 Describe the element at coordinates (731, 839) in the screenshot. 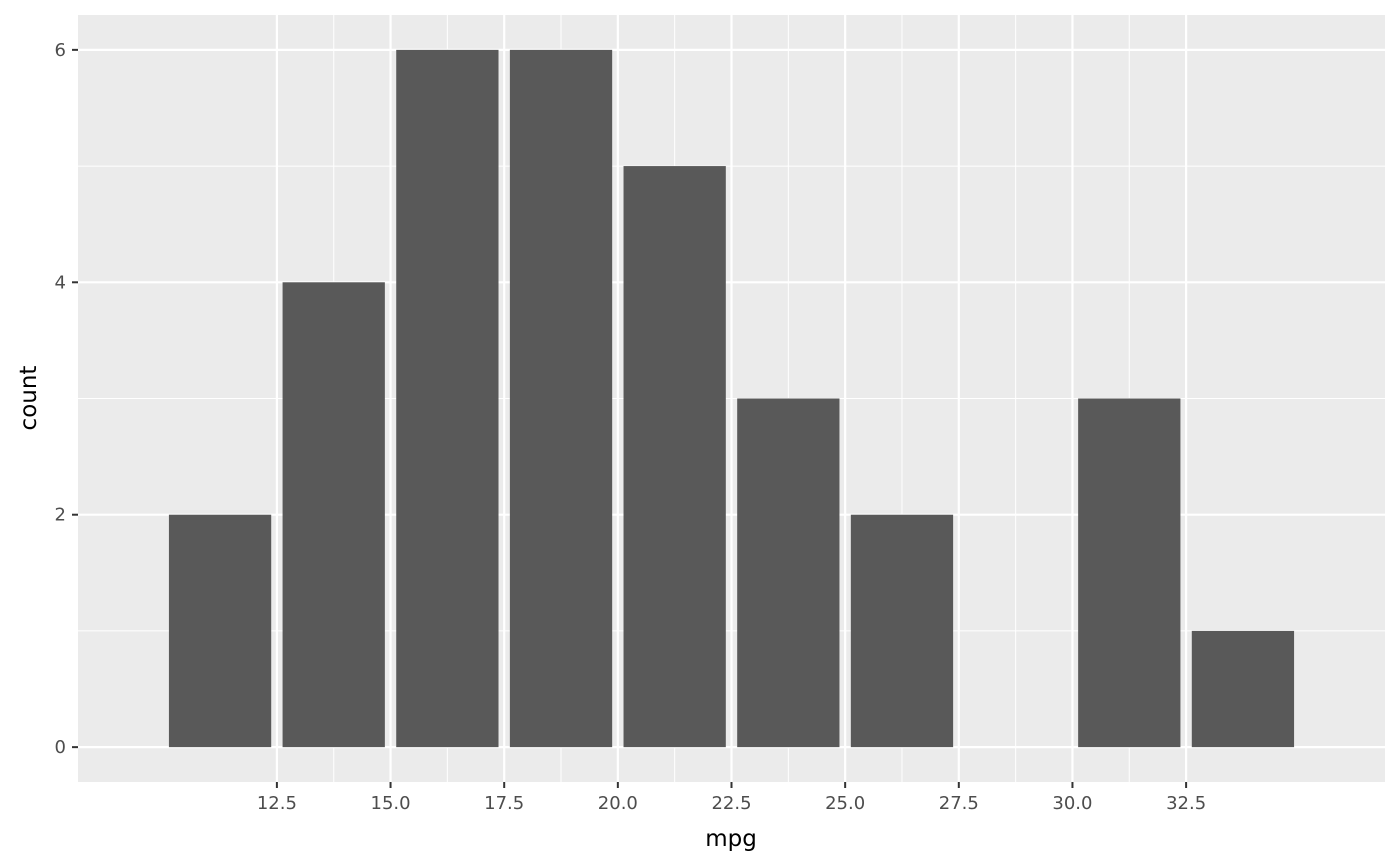

I see `x-axis-title: mpg` at that location.